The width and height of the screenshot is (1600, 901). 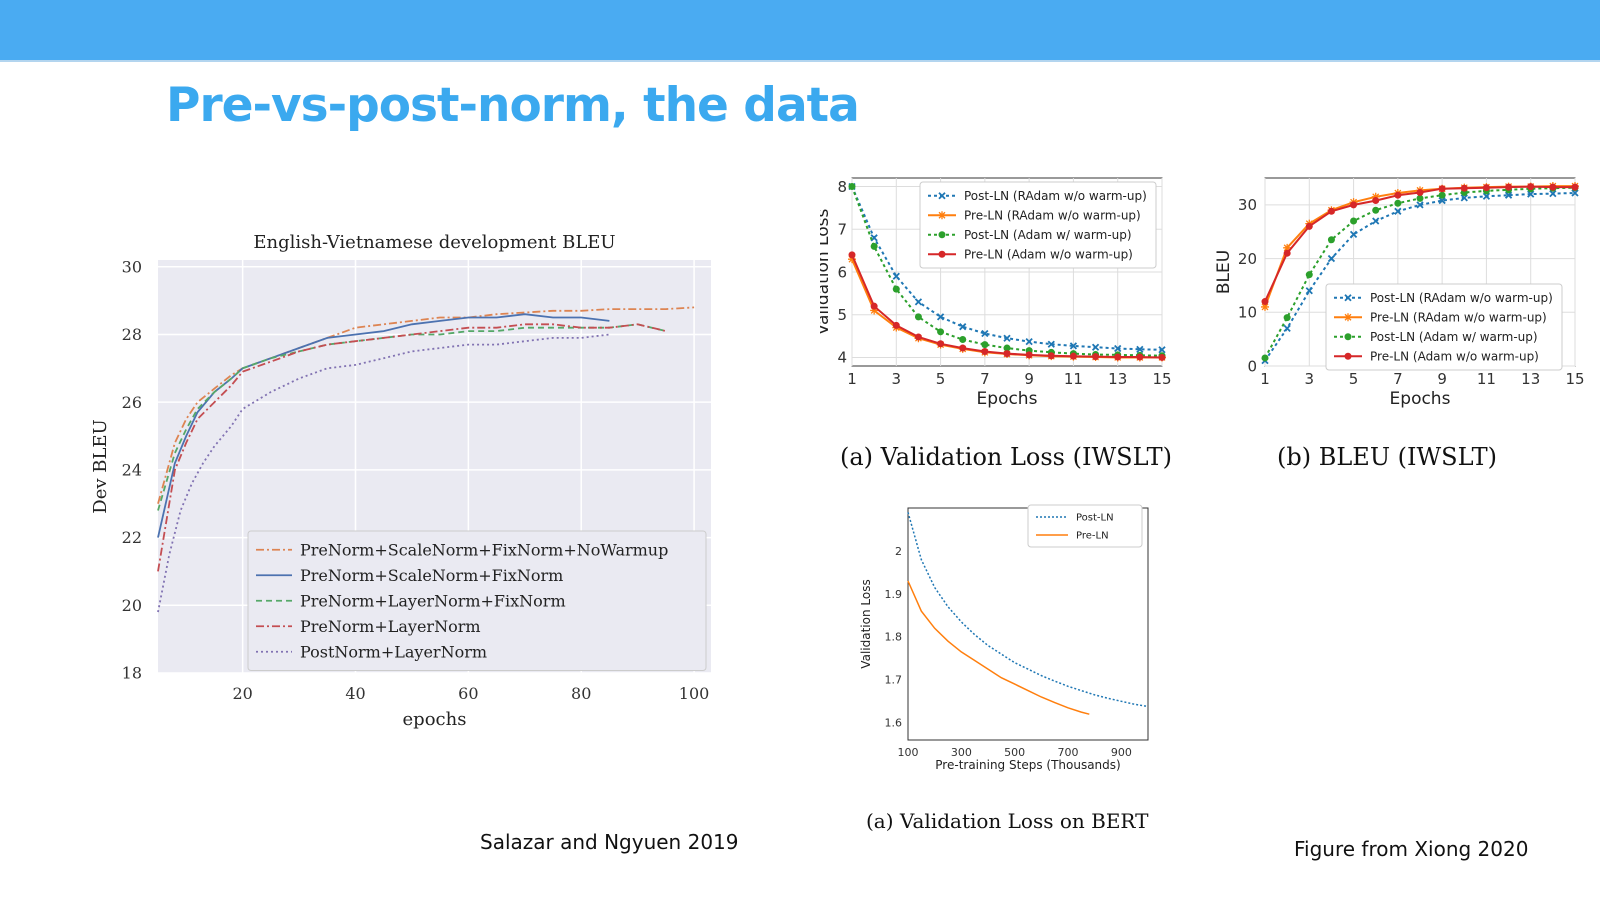 I want to click on y-tick-label: 26, so click(x=132, y=402).